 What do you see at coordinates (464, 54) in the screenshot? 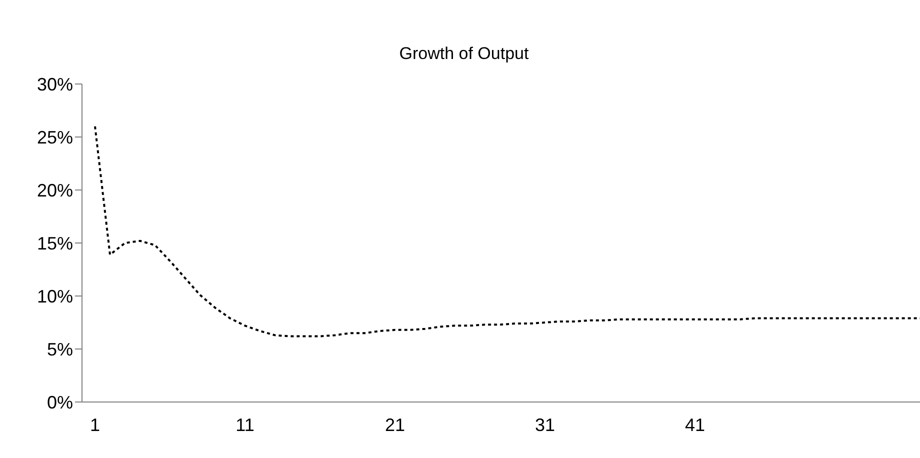
I see `chart-title: Growth of Output` at bounding box center [464, 54].